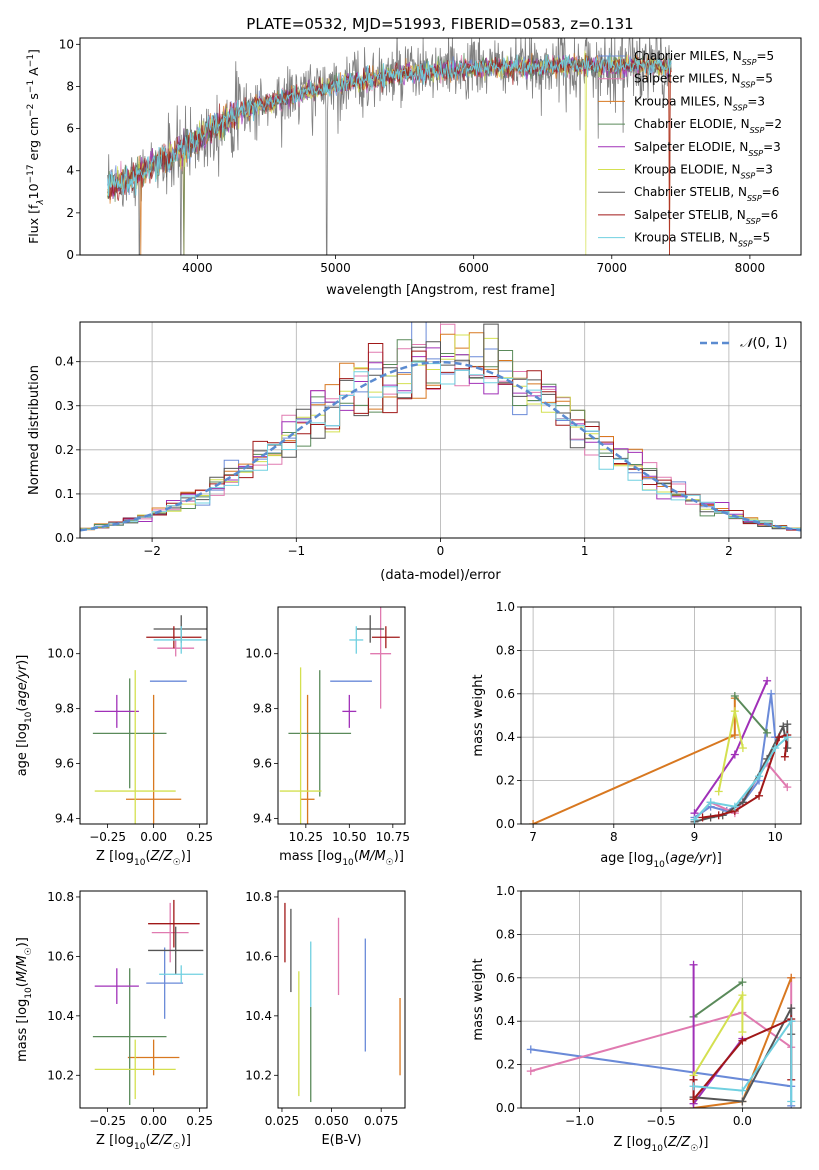 Image resolution: width=819 pixels, height=1170 pixels. Describe the element at coordinates (258, 1016) in the screenshot. I see `y-tick-label: 10.4` at that location.